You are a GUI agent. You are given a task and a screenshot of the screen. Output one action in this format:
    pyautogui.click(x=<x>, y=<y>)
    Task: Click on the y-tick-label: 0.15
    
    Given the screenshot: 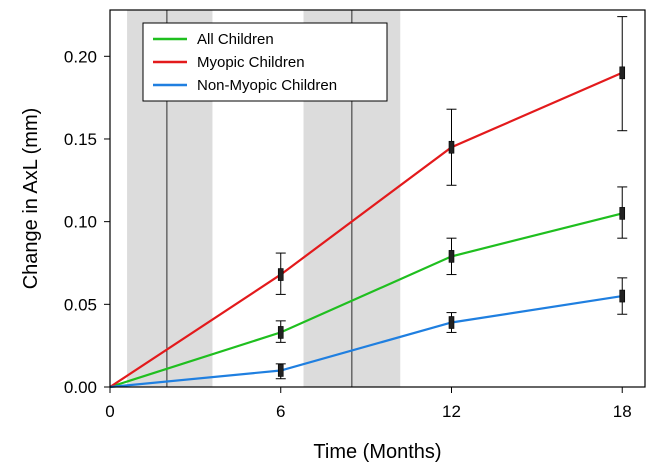 What is the action you would take?
    pyautogui.click(x=80, y=139)
    